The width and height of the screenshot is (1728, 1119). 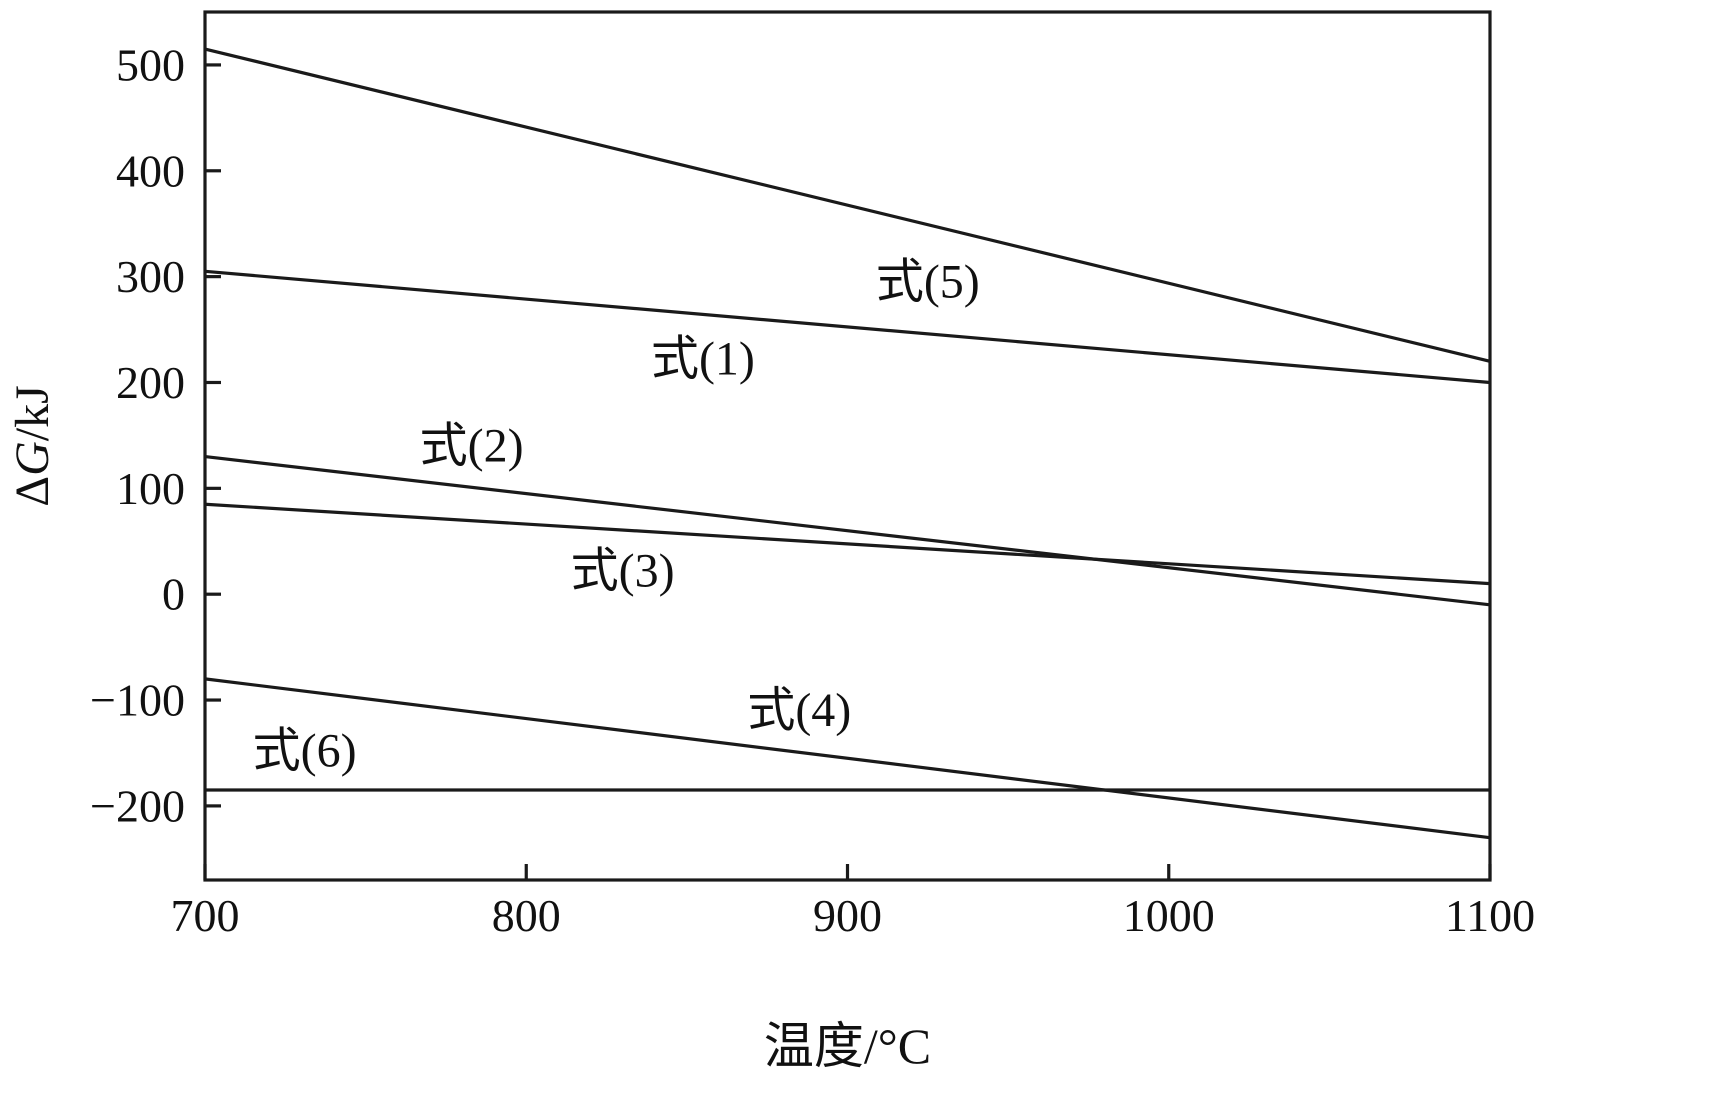 I want to click on series-label-2: 式(1), so click(x=703, y=359).